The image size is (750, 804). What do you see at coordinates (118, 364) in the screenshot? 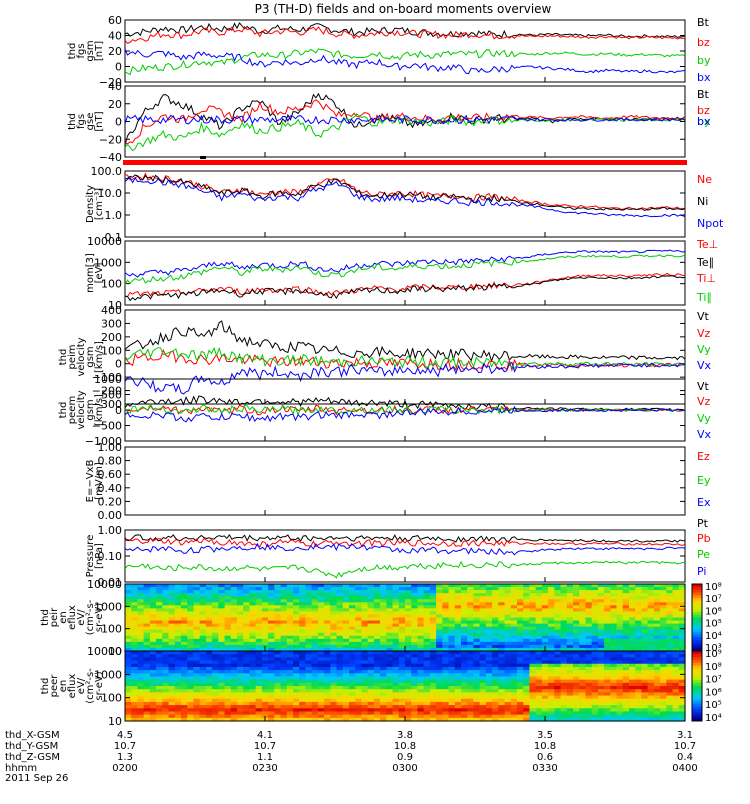
I see `y-tick-label: 0` at bounding box center [118, 364].